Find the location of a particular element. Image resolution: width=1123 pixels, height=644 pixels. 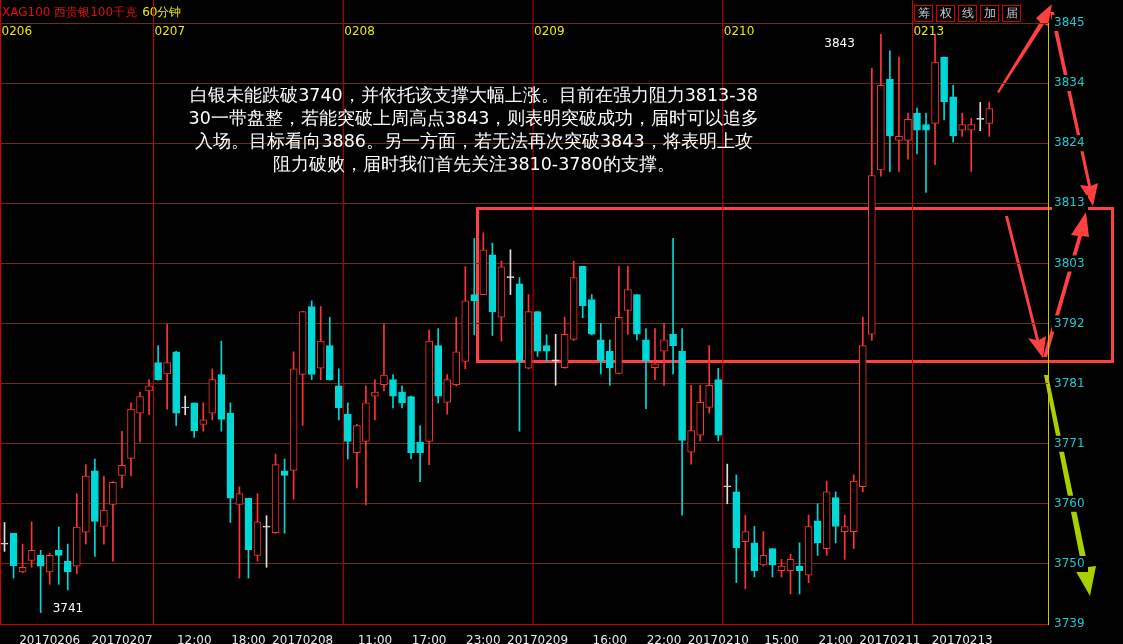

x-tick-label: 15:00 is located at coordinates (781, 638).